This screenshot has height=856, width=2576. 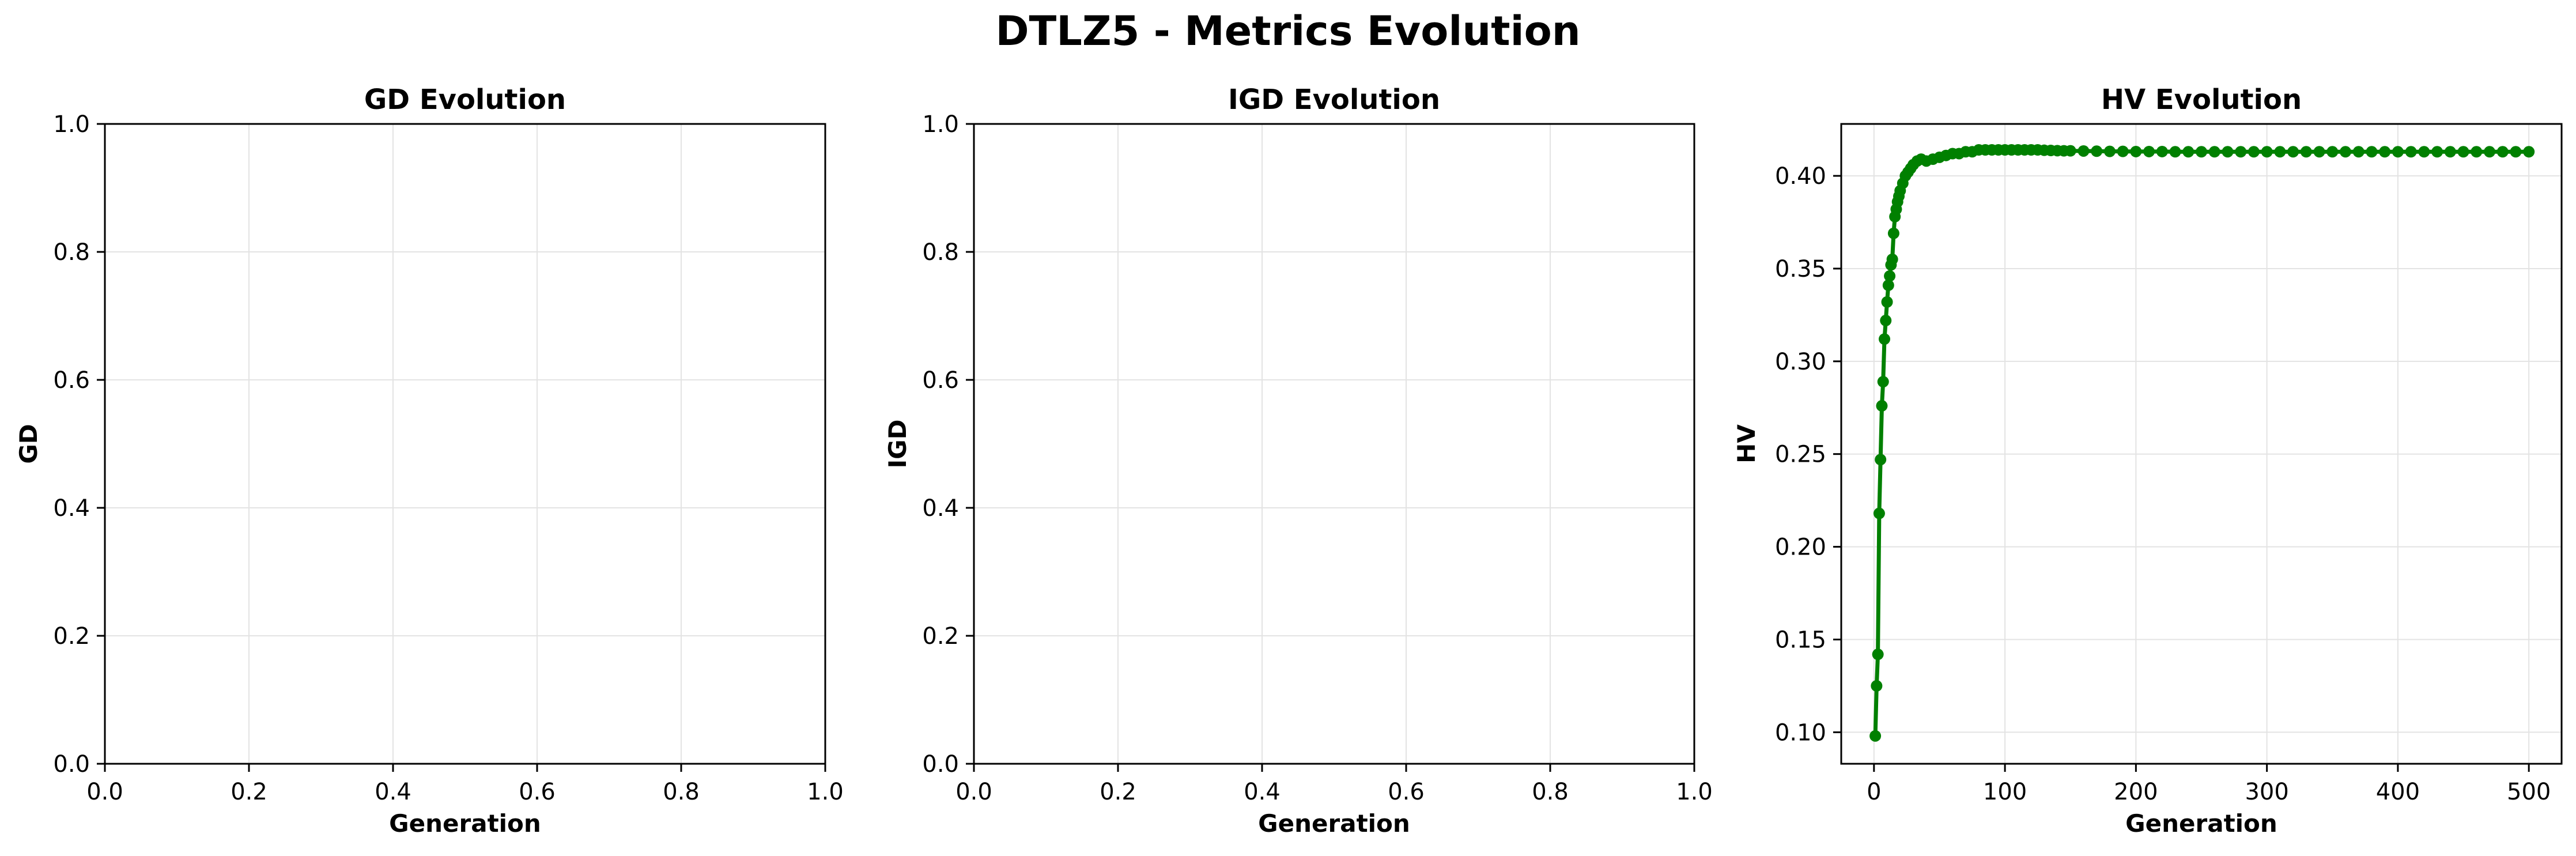 What do you see at coordinates (2266, 792) in the screenshot?
I see `x-tick-label: 300` at bounding box center [2266, 792].